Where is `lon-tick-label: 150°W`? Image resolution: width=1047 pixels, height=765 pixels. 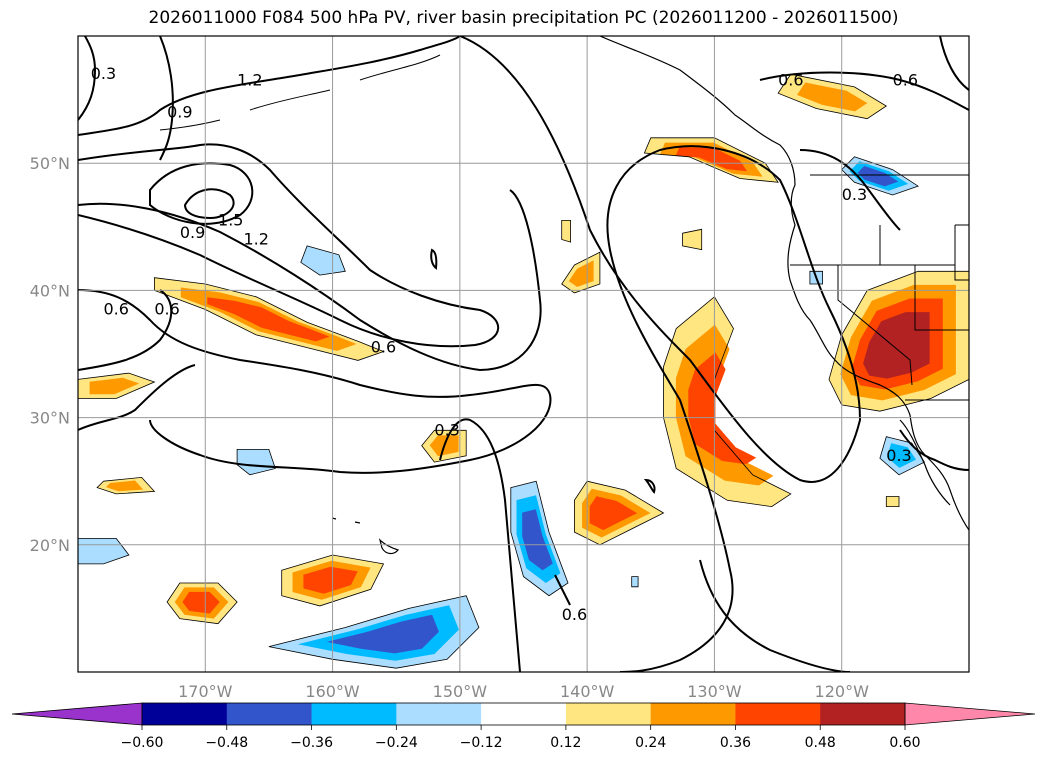 lon-tick-label: 150°W is located at coordinates (460, 691).